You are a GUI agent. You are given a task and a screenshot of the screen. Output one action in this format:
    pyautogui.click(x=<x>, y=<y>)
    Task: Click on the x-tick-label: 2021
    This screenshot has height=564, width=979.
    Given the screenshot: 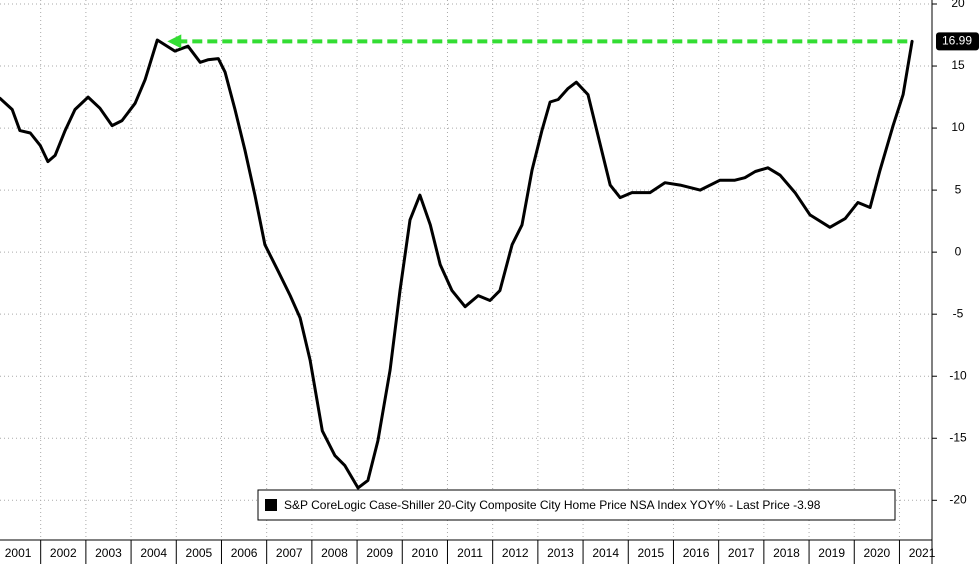 What is the action you would take?
    pyautogui.click(x=922, y=553)
    